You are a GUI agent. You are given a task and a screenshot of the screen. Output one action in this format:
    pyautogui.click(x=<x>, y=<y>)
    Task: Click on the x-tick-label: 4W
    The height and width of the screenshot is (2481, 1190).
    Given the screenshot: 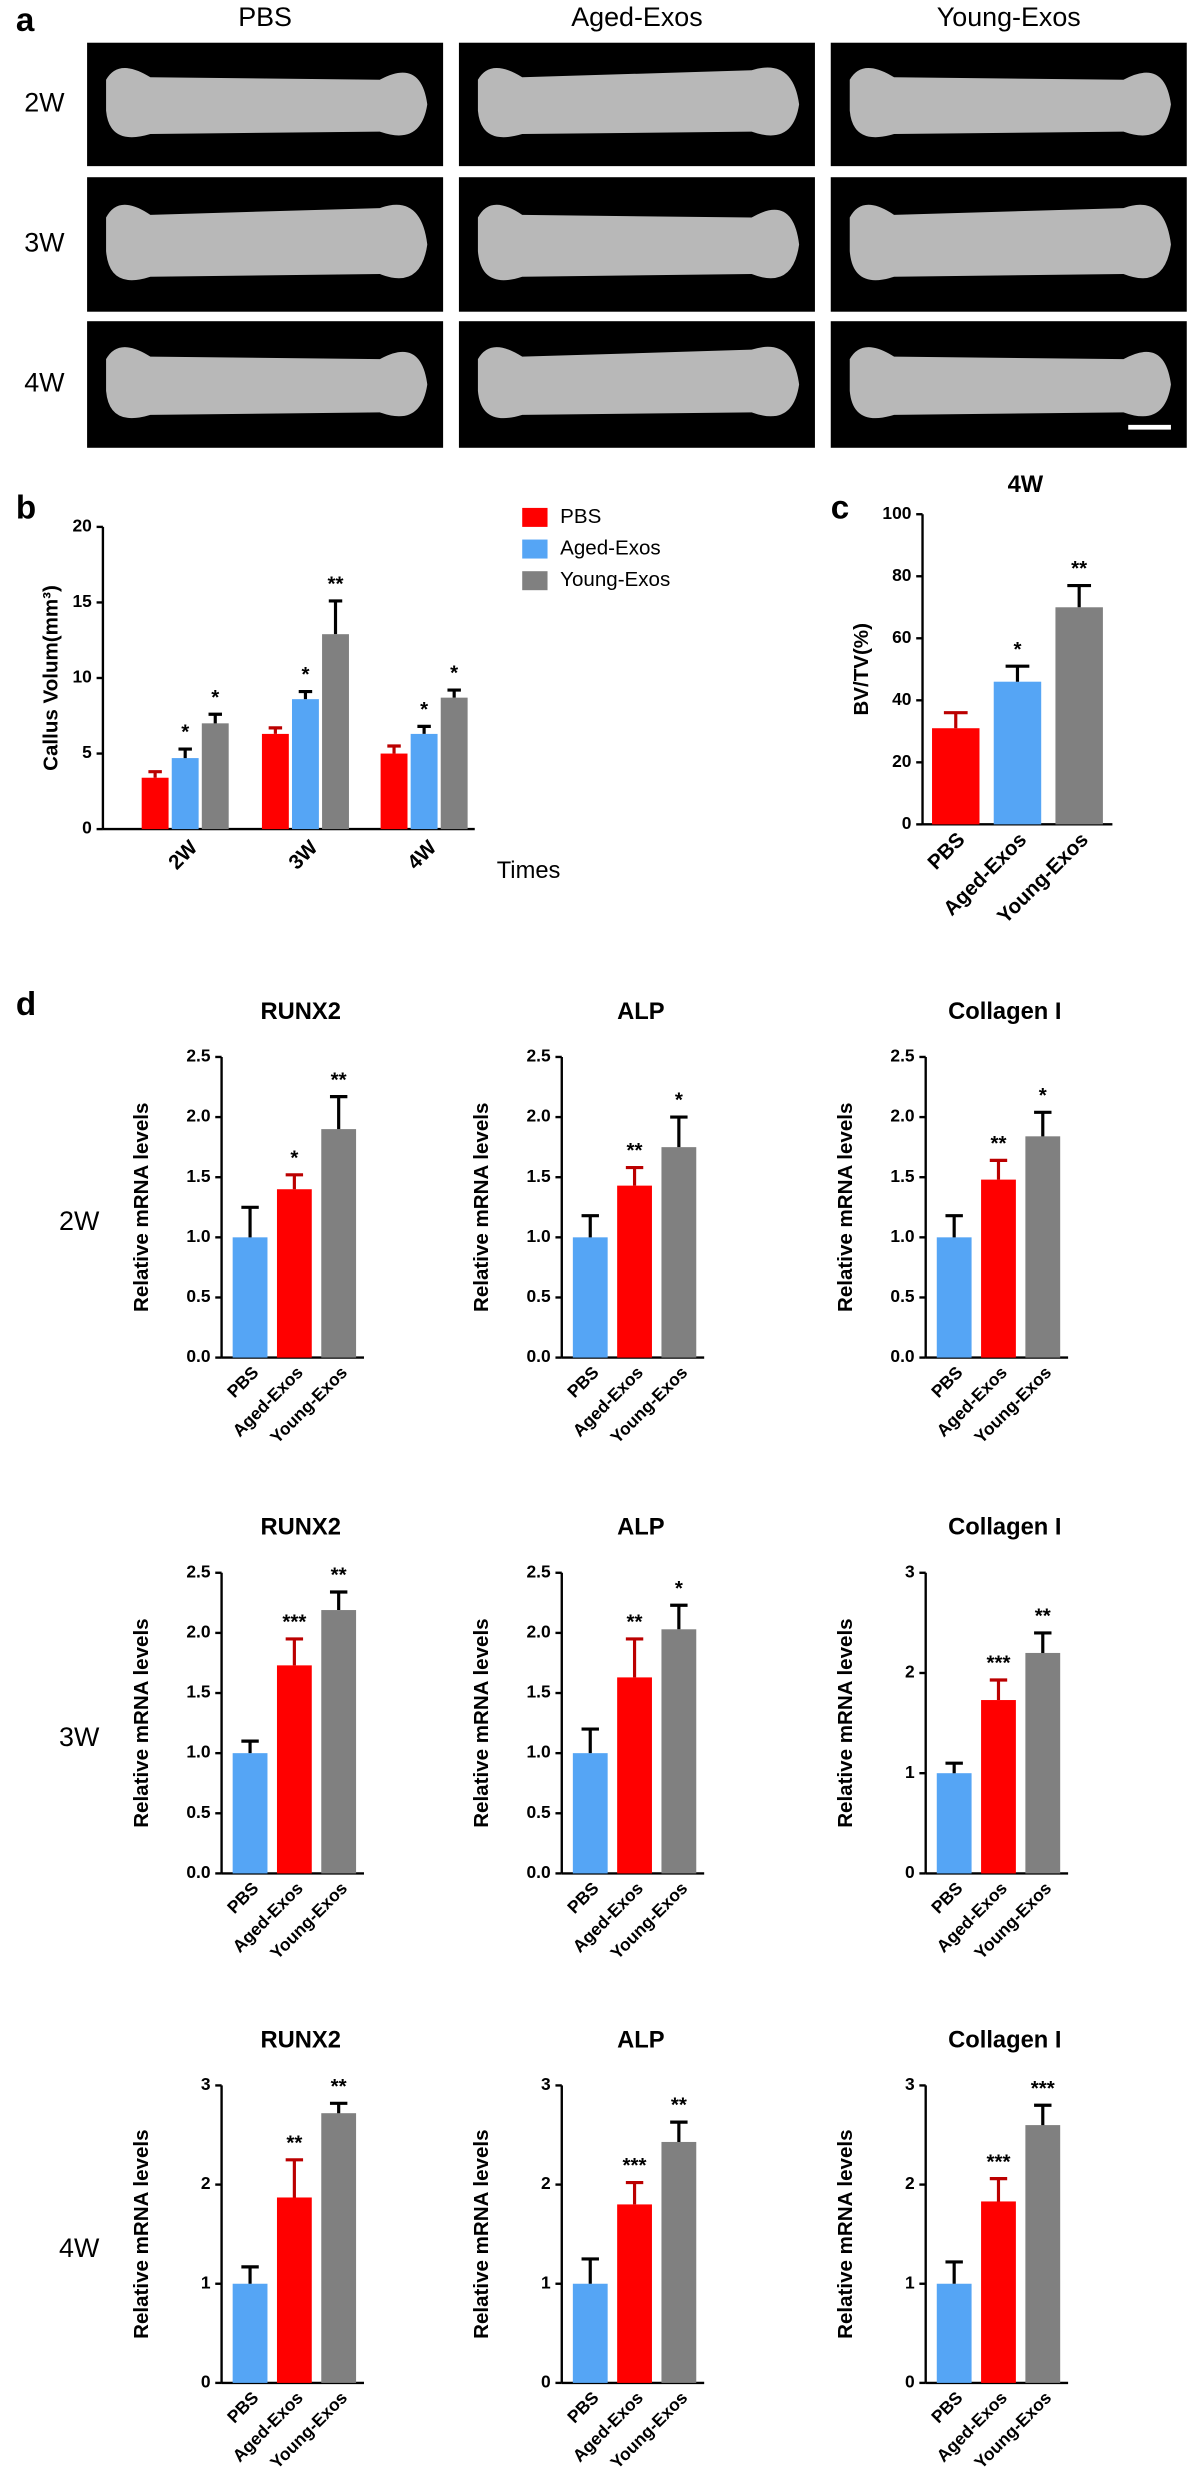 What is the action you would take?
    pyautogui.click(x=422, y=855)
    